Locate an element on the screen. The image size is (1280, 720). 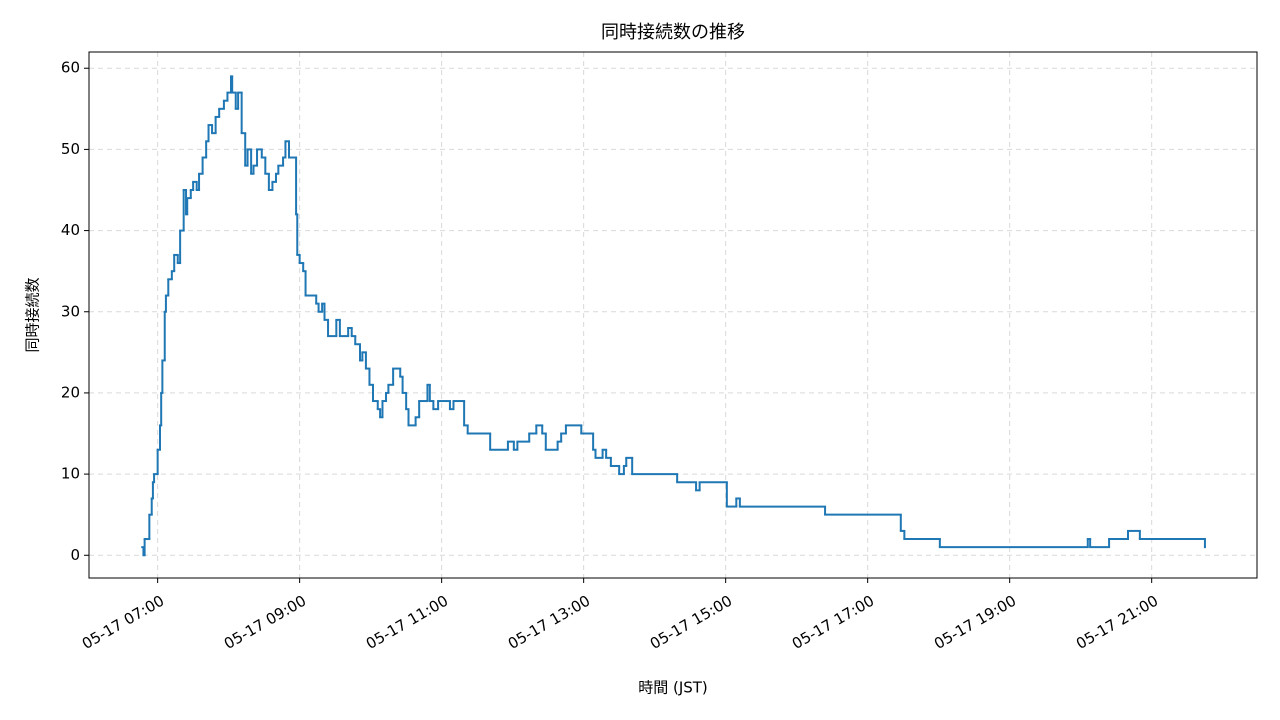
x-tick-label: 05-17 11:00 is located at coordinates (407, 622).